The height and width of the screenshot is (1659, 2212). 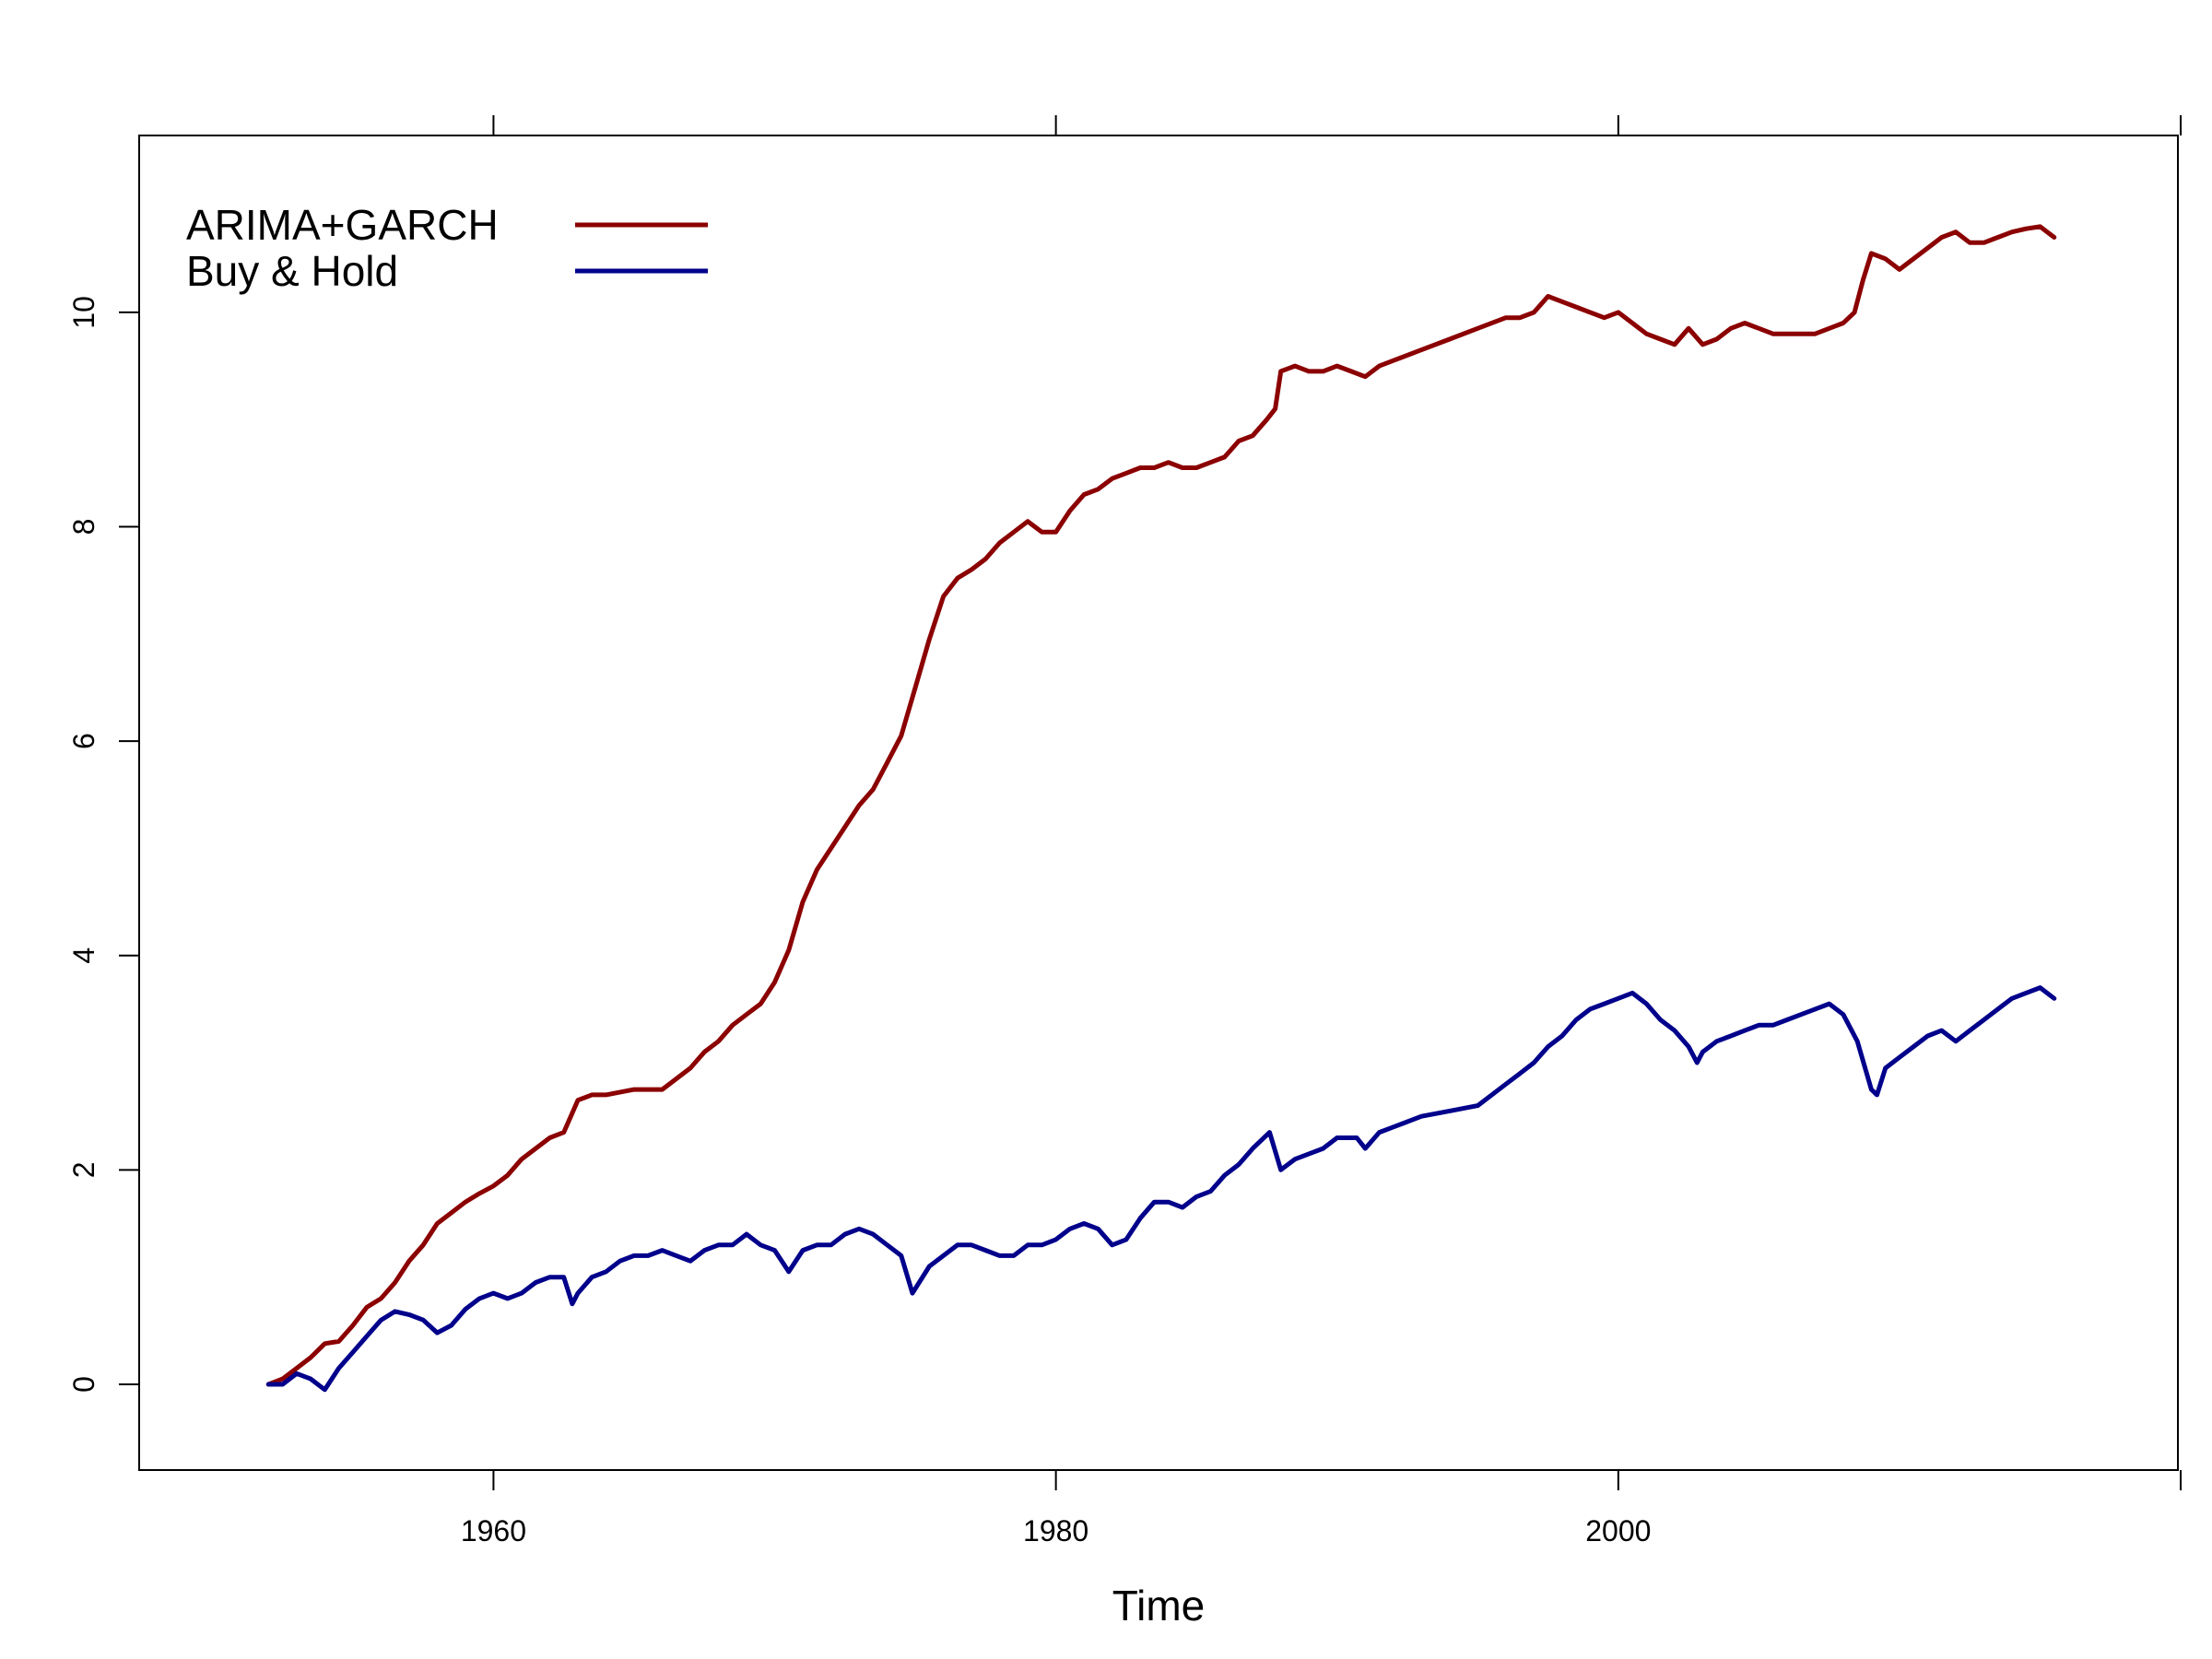 I want to click on y-tick-label: 10, so click(x=83, y=312).